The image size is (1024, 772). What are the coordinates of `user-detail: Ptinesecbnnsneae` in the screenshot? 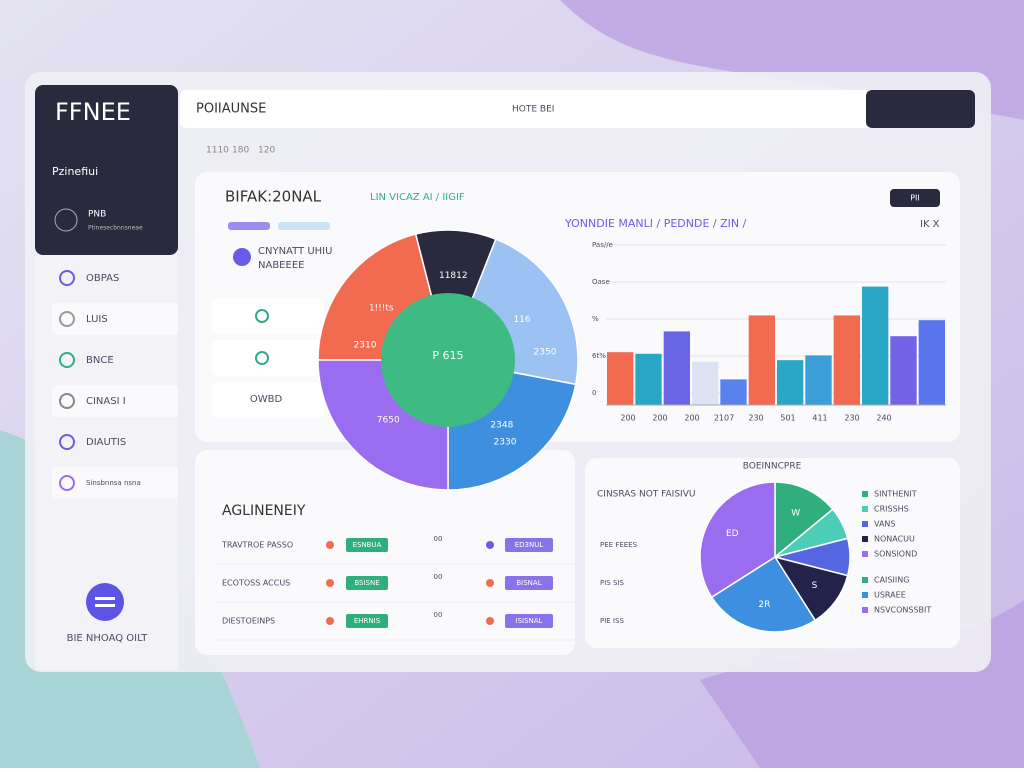 It's located at (115, 228).